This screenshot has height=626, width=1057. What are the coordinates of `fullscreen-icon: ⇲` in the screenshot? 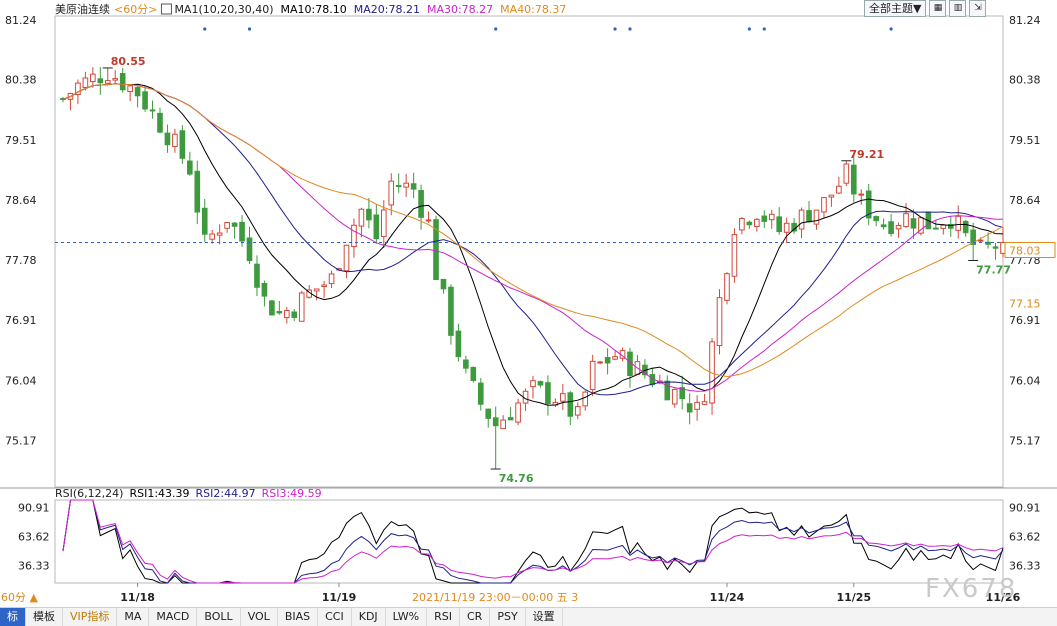 It's located at (978, 8).